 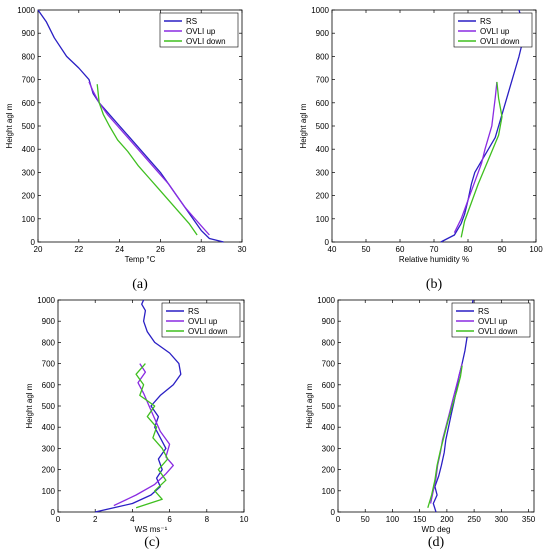 What do you see at coordinates (333, 512) in the screenshot?
I see `panel-d-y-tick-label: 0` at bounding box center [333, 512].